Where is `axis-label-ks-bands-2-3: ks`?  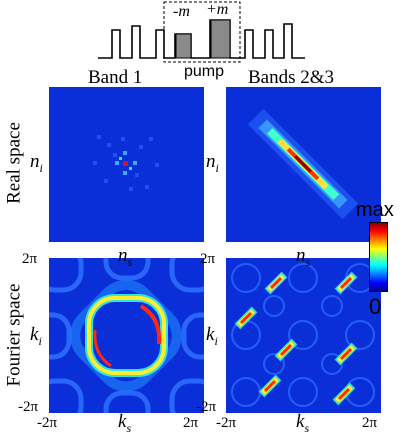 axis-label-ks-bands-2-3: ks is located at coordinates (302, 423).